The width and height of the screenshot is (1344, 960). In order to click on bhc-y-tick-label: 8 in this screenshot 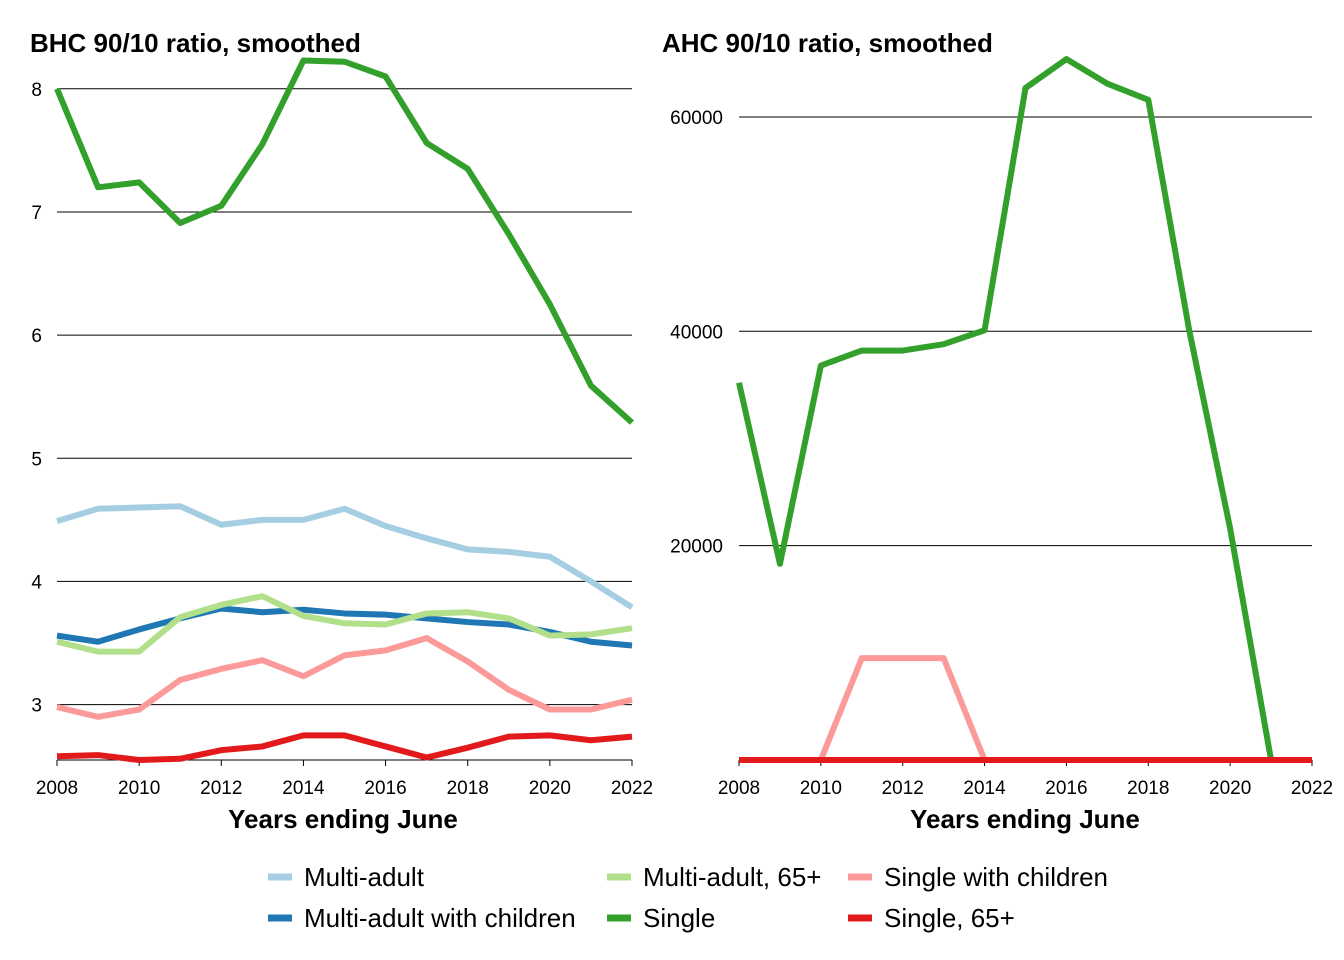, I will do `click(36, 90)`.